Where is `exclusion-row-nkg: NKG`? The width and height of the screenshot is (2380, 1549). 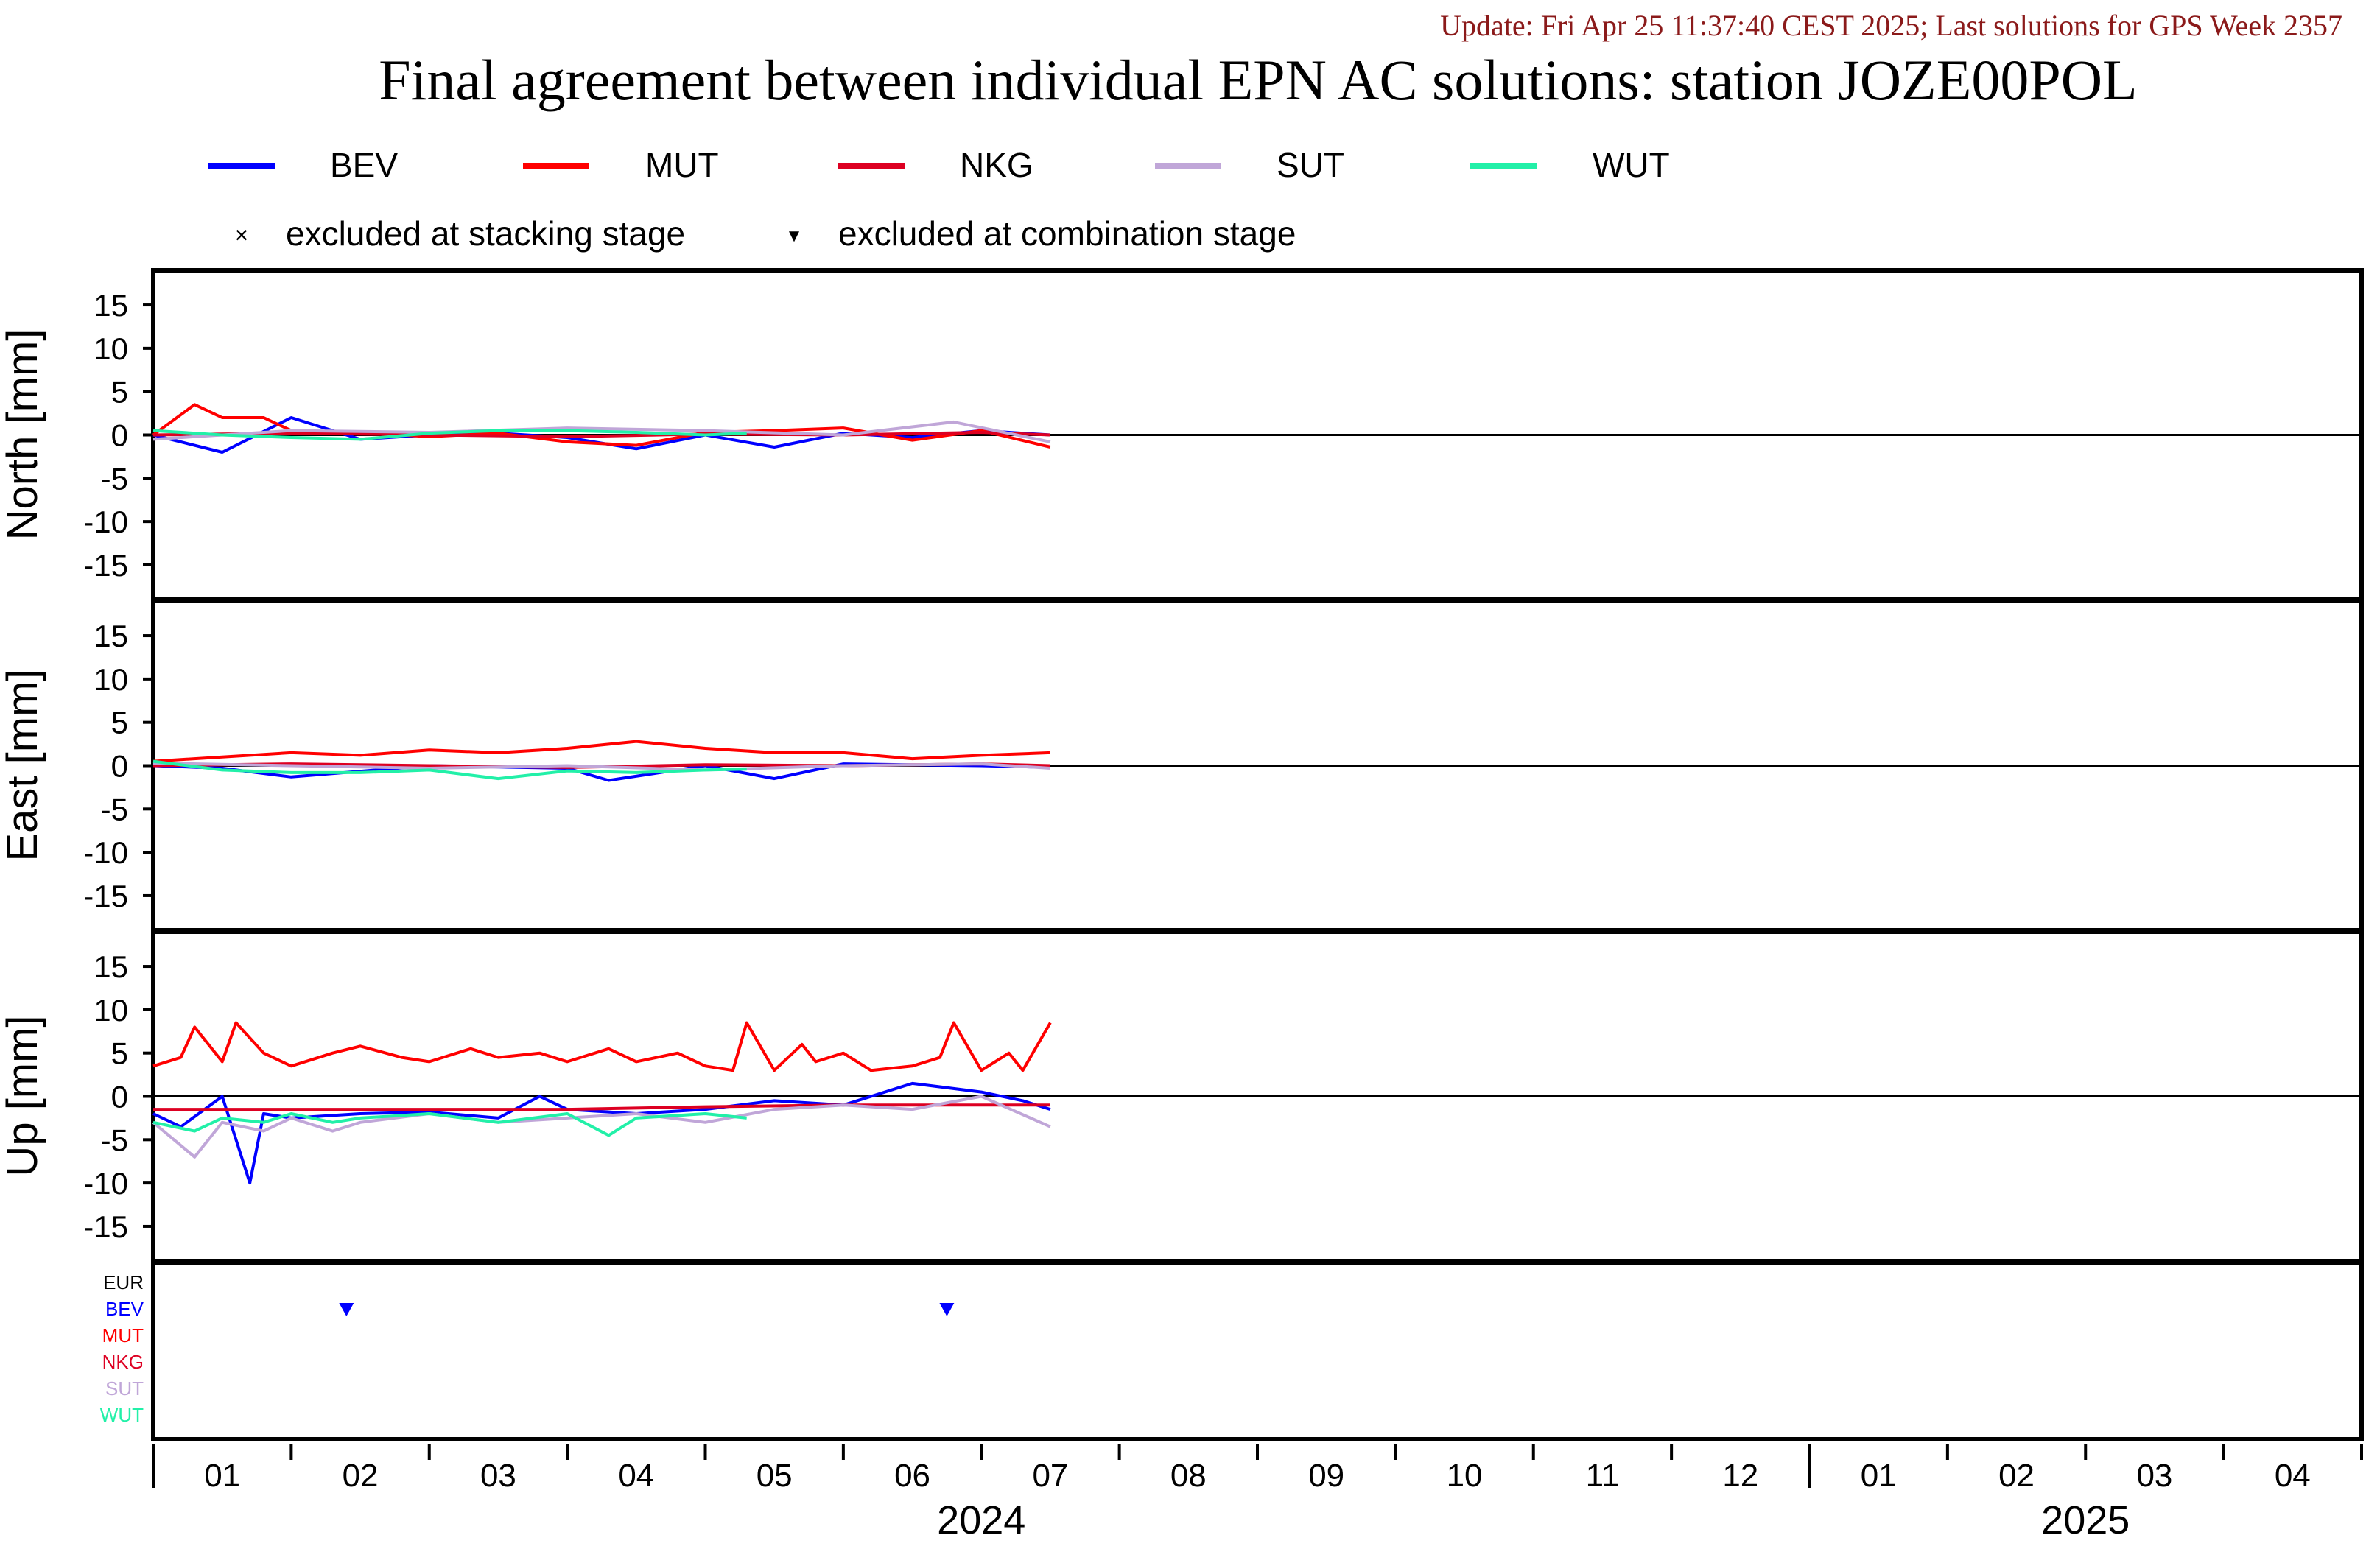
exclusion-row-nkg: NKG is located at coordinates (123, 1362).